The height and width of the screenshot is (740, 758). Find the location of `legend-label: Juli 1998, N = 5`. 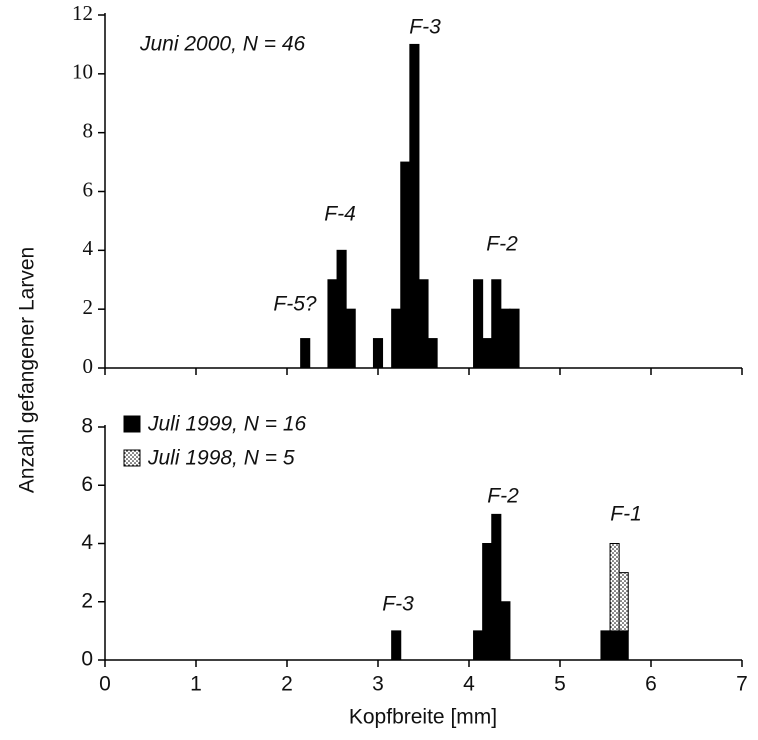

legend-label: Juli 1998, N = 5 is located at coordinates (221, 458).